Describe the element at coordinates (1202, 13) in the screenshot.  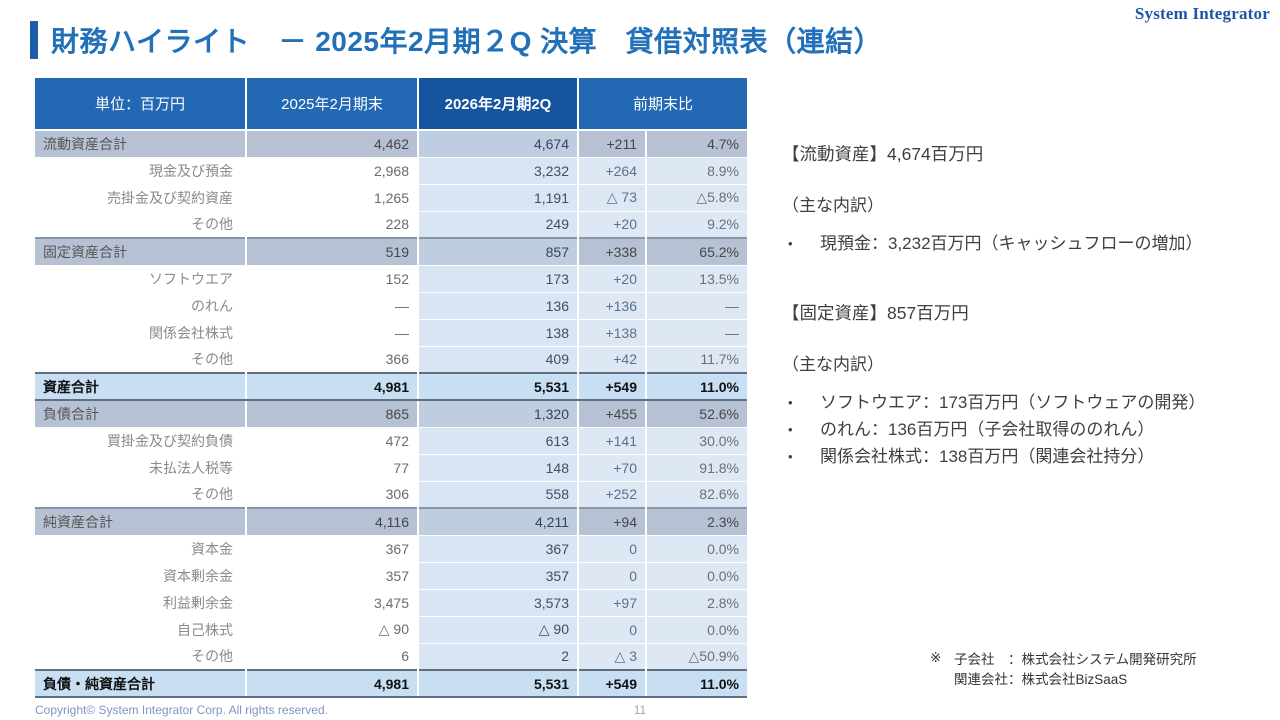
I see `company-logo: System Integrator` at that location.